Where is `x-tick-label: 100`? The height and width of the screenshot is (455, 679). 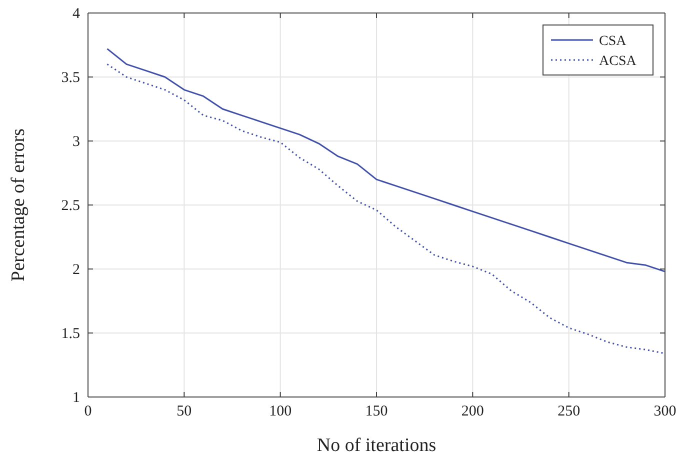 x-tick-label: 100 is located at coordinates (280, 412).